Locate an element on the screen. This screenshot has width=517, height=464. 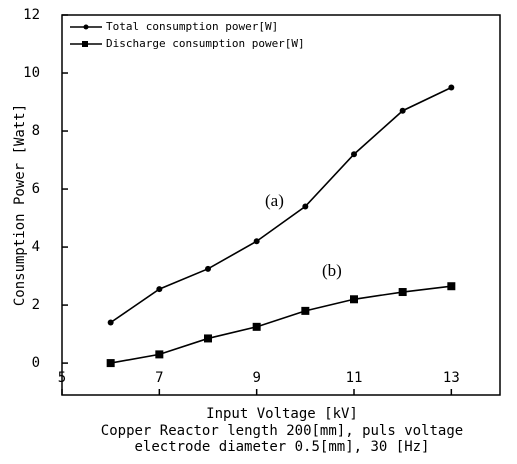
y-tick-label: 10 is located at coordinates (31, 73).